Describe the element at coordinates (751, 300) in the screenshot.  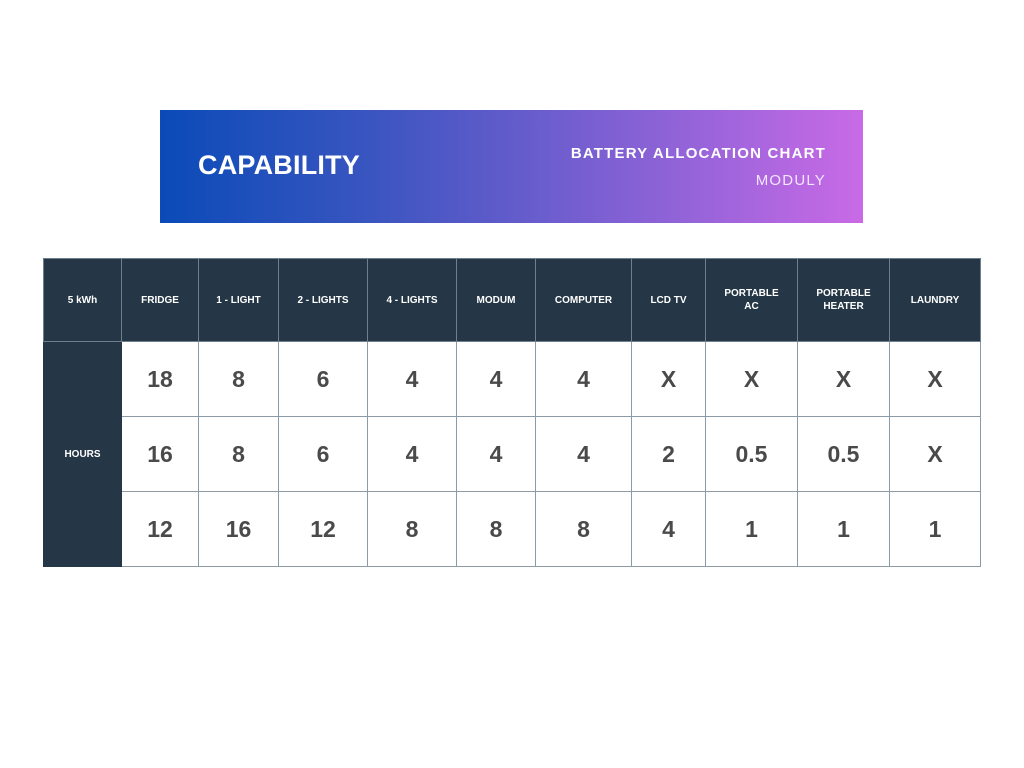
I see `column-header-portable-ac: PORTABLE AC` at that location.